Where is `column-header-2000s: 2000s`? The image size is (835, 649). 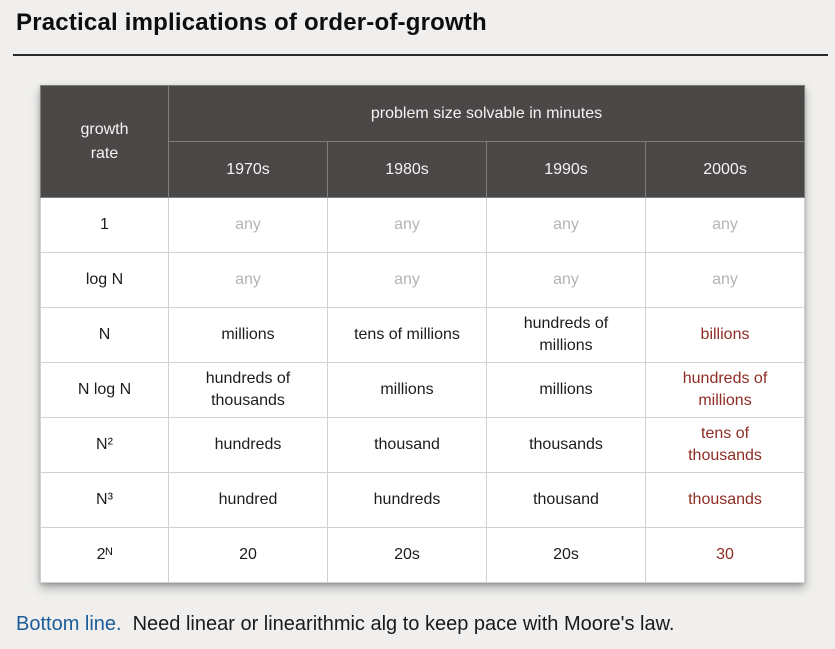 column-header-2000s: 2000s is located at coordinates (725, 169).